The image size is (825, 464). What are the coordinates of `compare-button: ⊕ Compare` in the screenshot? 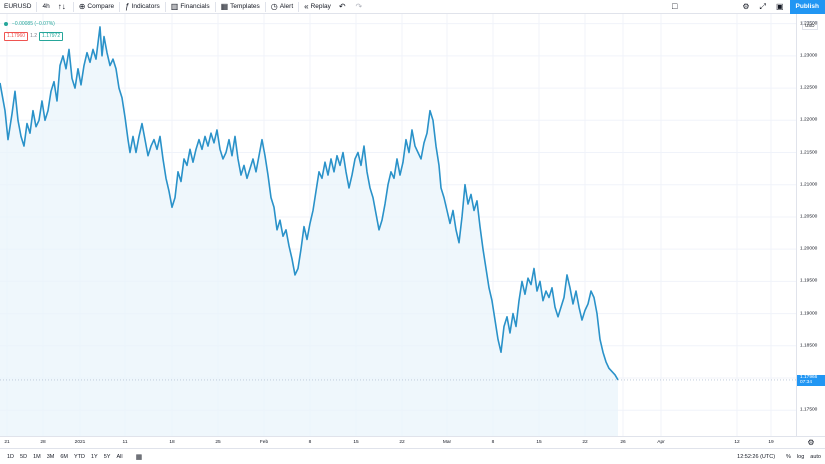 It's located at (96, 7).